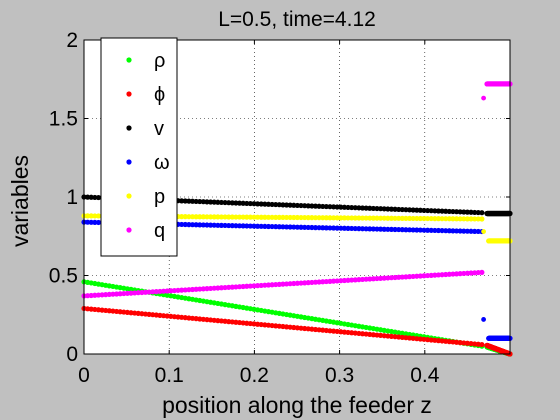 This screenshot has width=560, height=420. I want to click on legend-label: q, so click(159, 231).